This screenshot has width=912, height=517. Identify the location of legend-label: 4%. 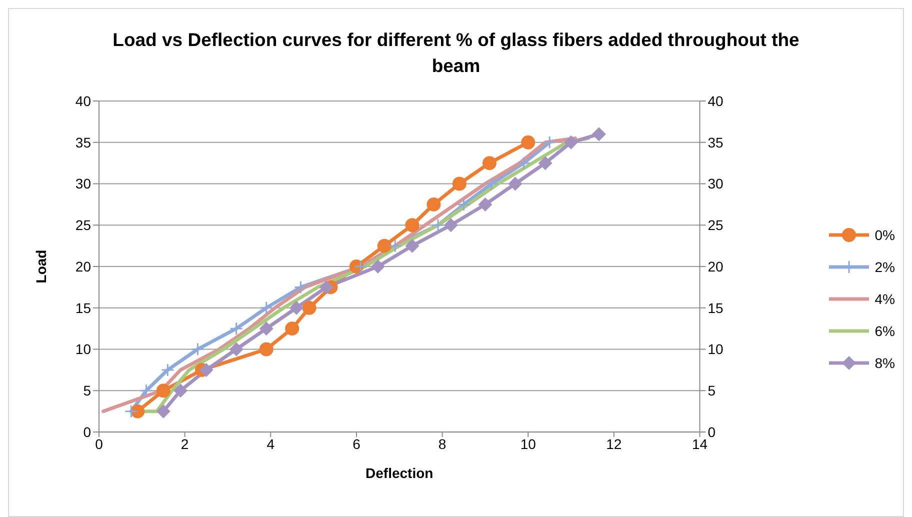
(884, 299).